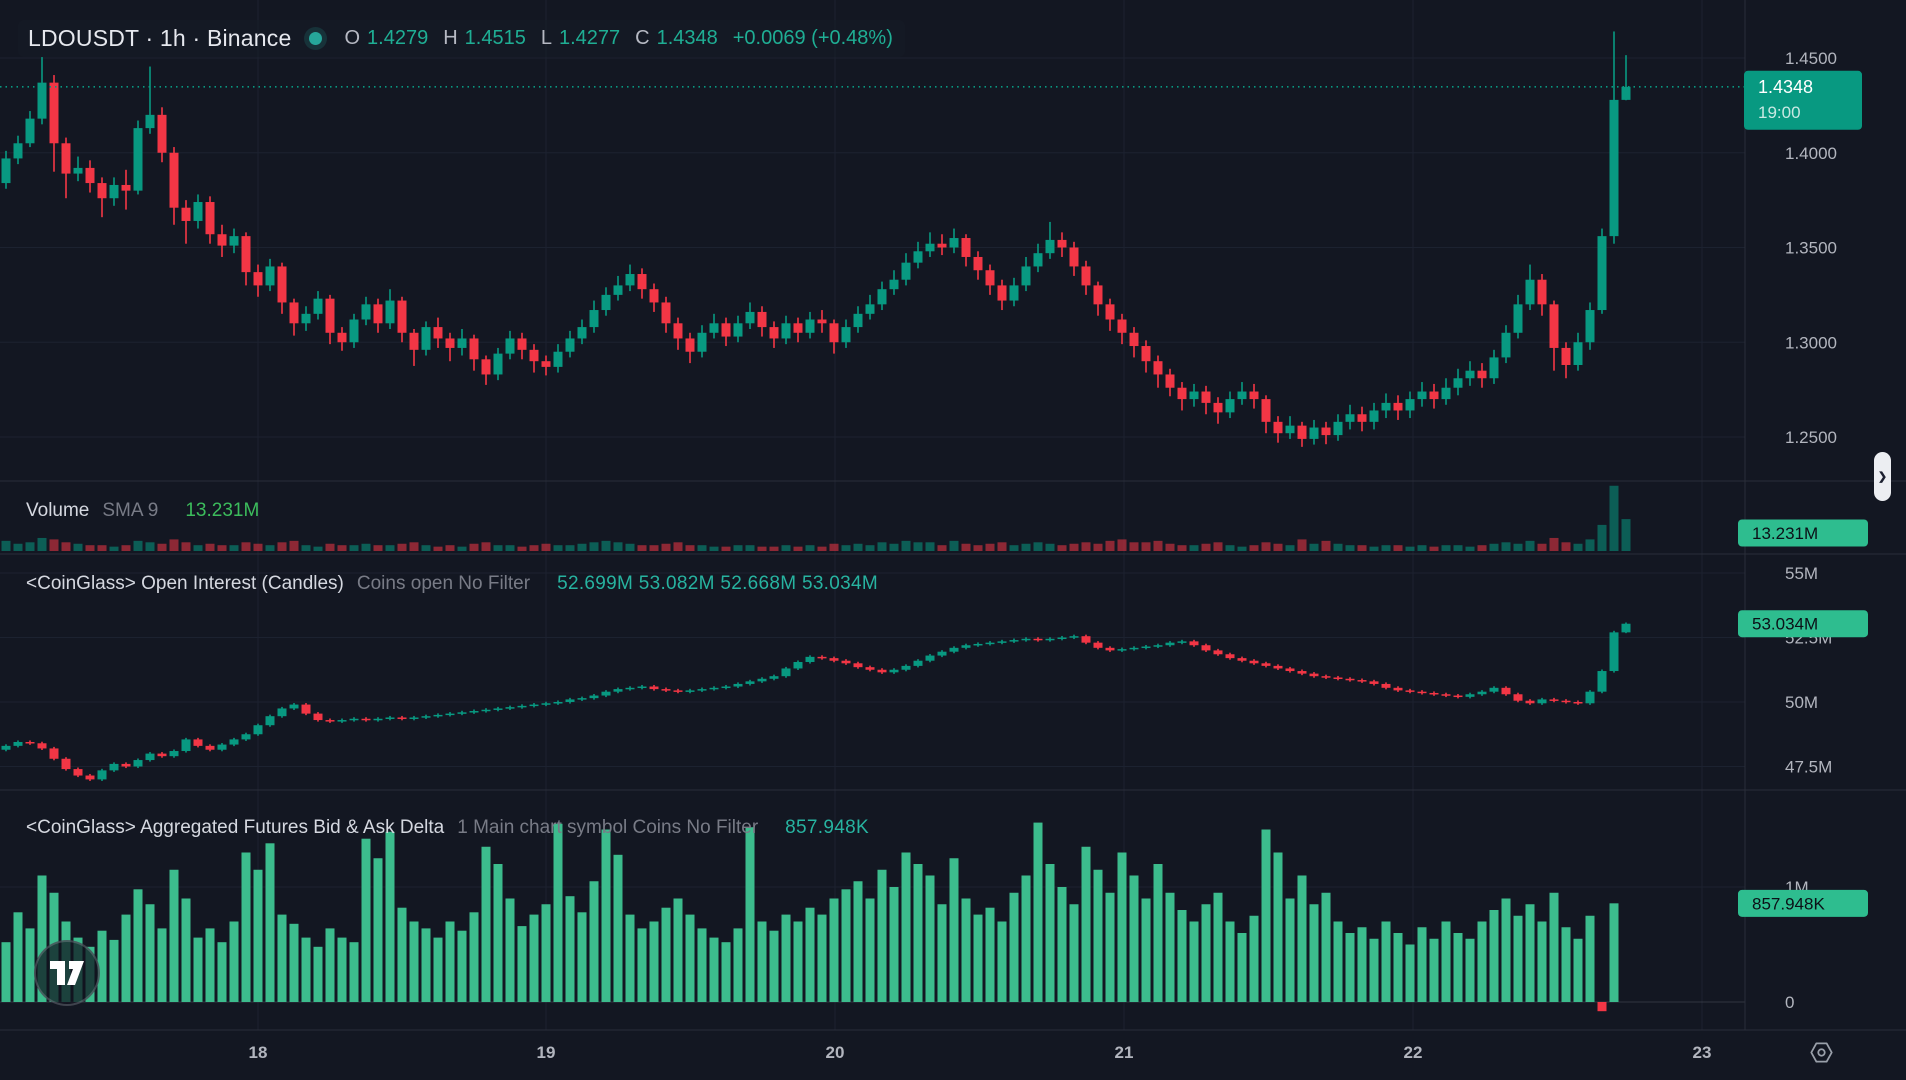  Describe the element at coordinates (58, 510) in the screenshot. I see `volume-title: Volume` at that location.